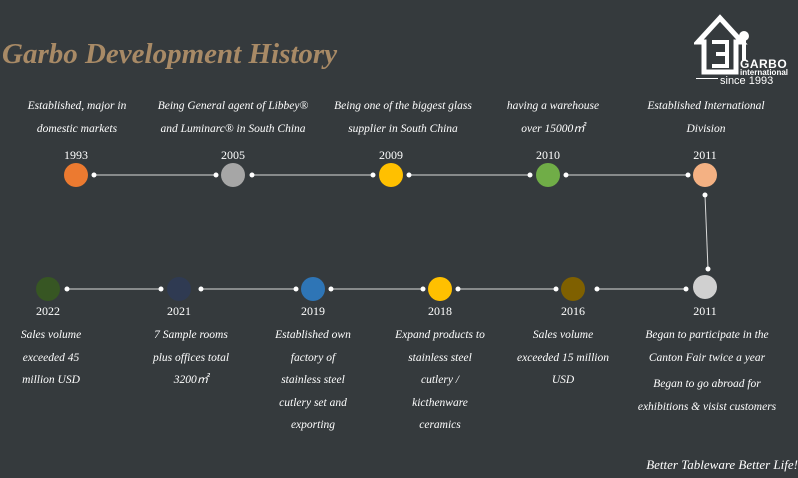 This screenshot has width=798, height=478. Describe the element at coordinates (747, 81) in the screenshot. I see `logo-since: since 1993` at that location.